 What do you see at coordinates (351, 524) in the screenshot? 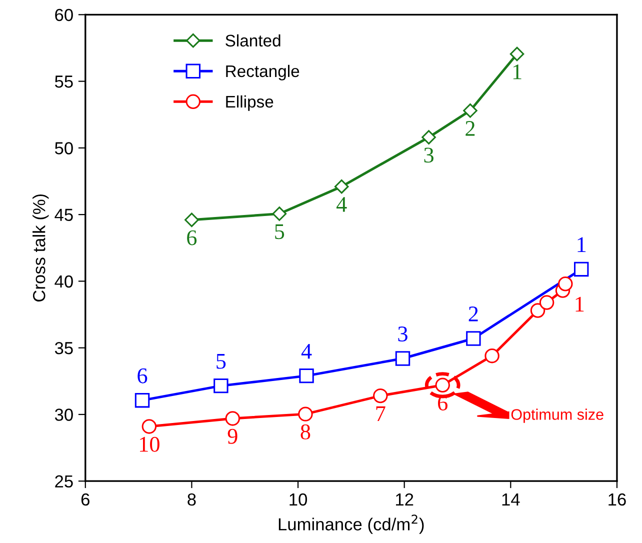
I see `x-axis-title: Luminance (cd/m$^{2}$)` at bounding box center [351, 524].